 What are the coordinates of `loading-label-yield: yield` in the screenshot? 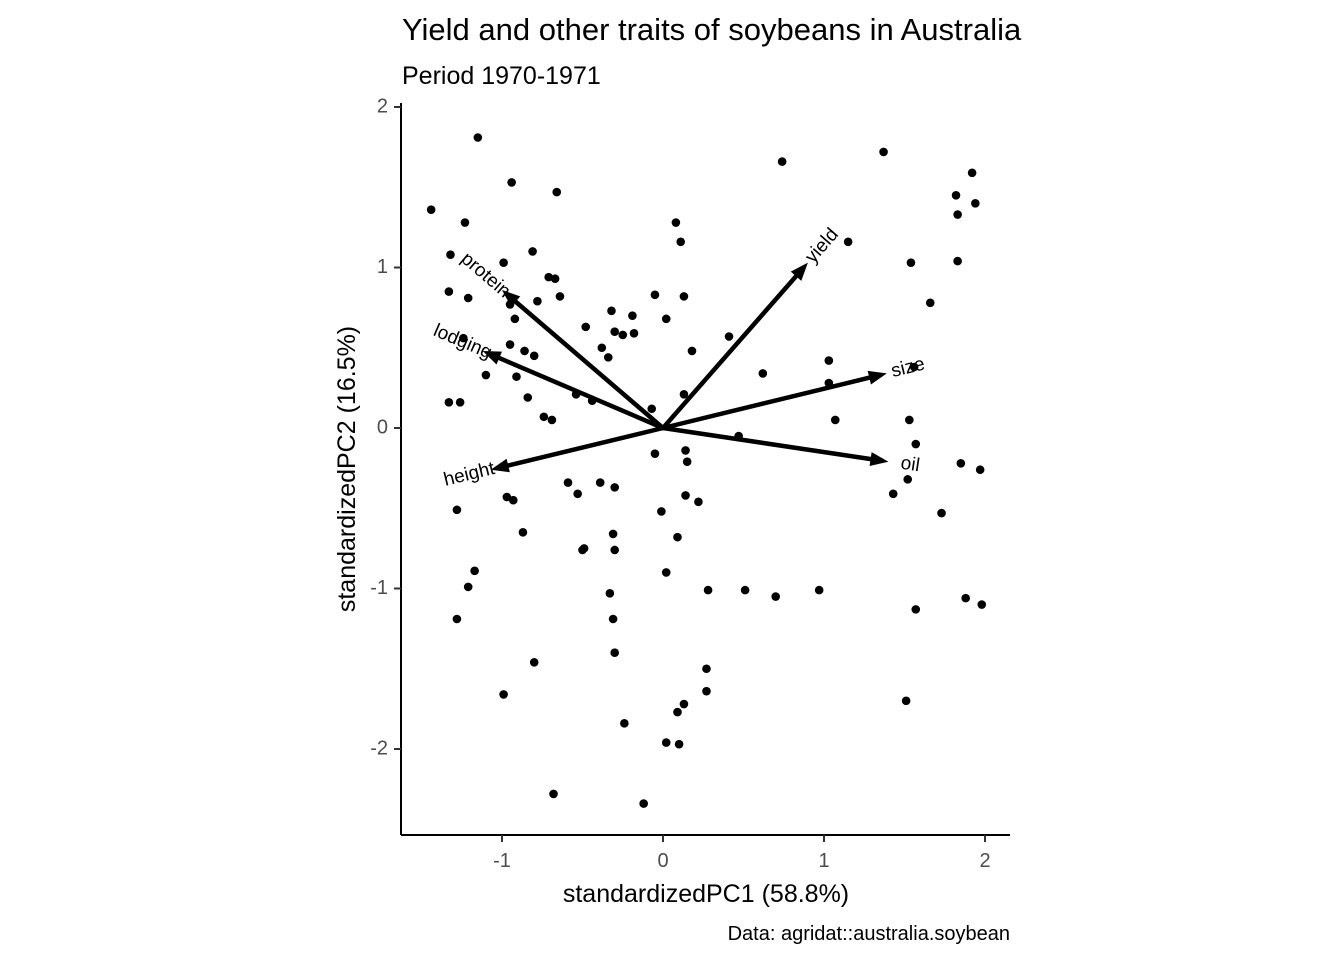 It's located at (822, 245).